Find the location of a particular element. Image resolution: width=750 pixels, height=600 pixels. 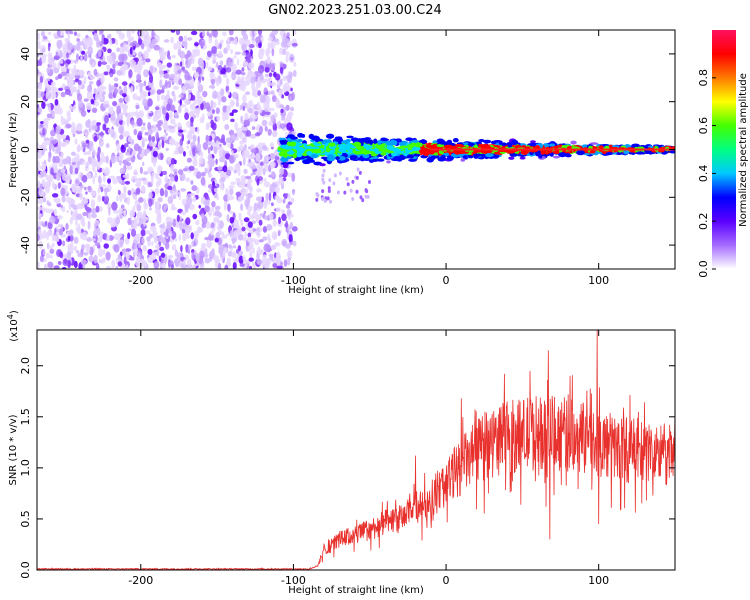

snr-x-tick-label: -200 is located at coordinates (140, 580).